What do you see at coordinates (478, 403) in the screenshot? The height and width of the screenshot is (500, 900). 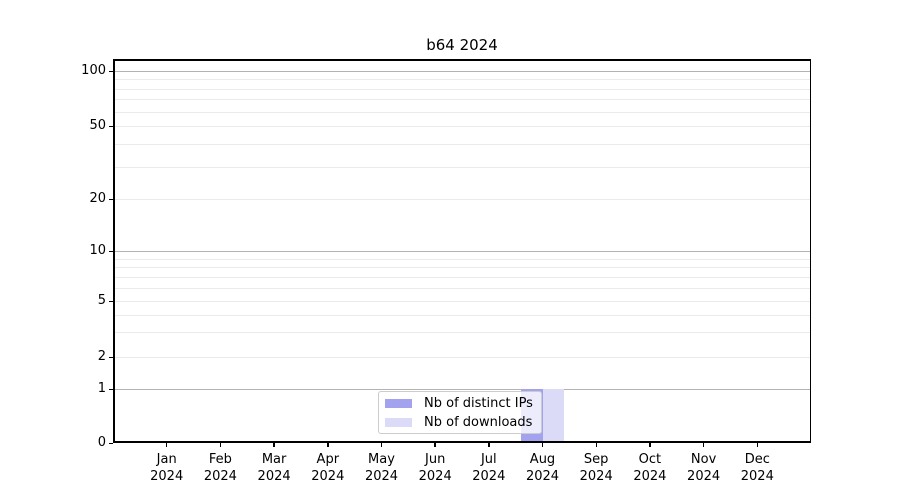 I see `legend-label: Nb of distinct IPs` at bounding box center [478, 403].